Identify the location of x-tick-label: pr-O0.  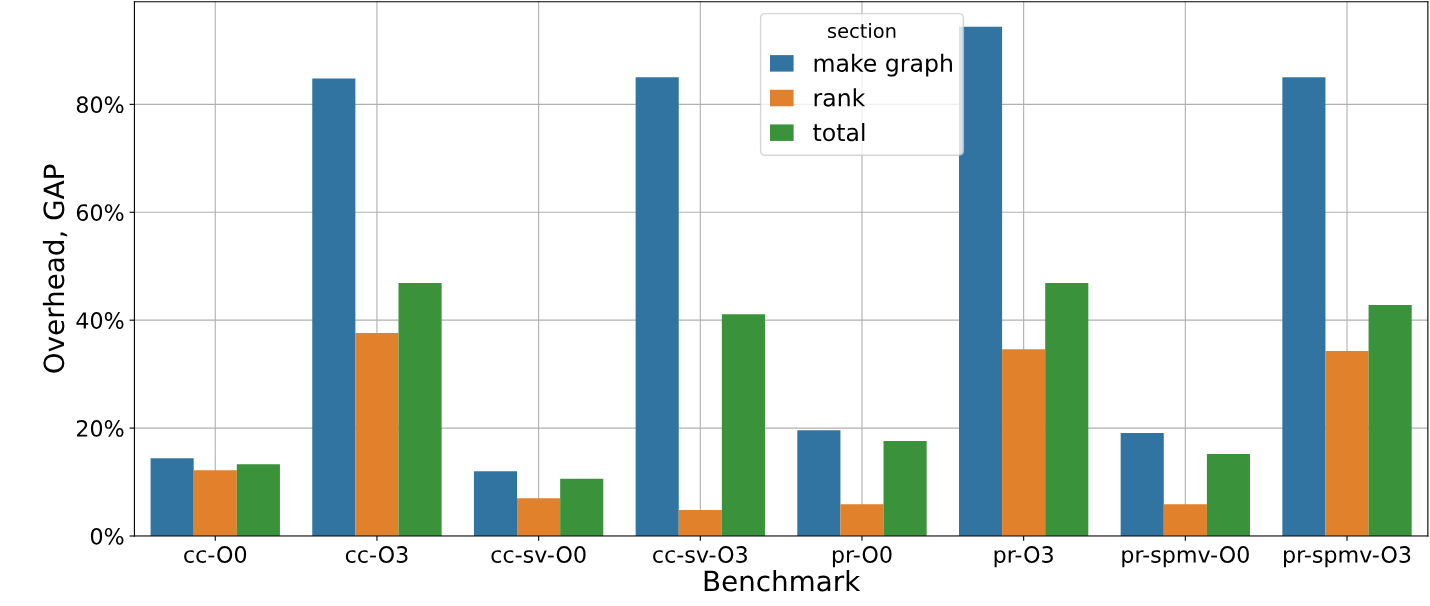
(862, 557).